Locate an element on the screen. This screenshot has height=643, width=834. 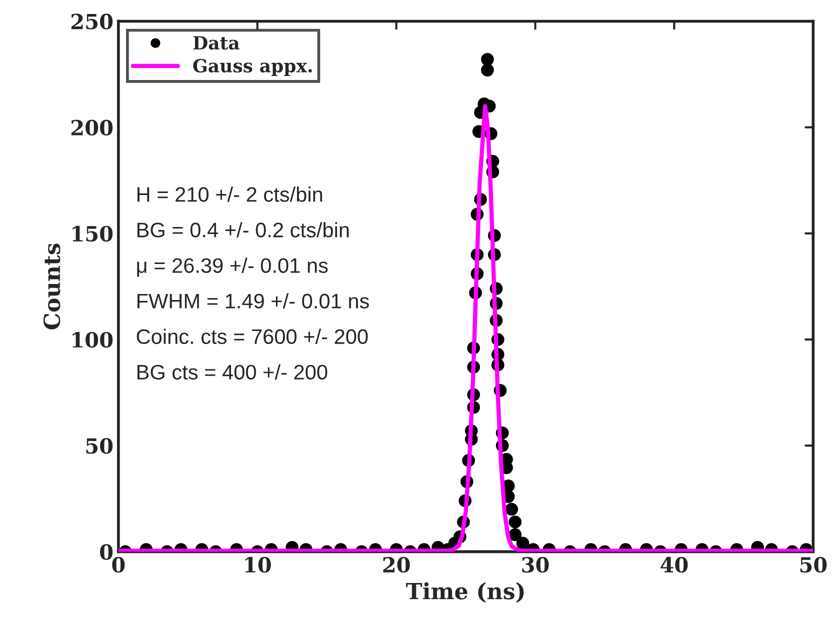
y-axis-title: Counts is located at coordinates (51, 287).